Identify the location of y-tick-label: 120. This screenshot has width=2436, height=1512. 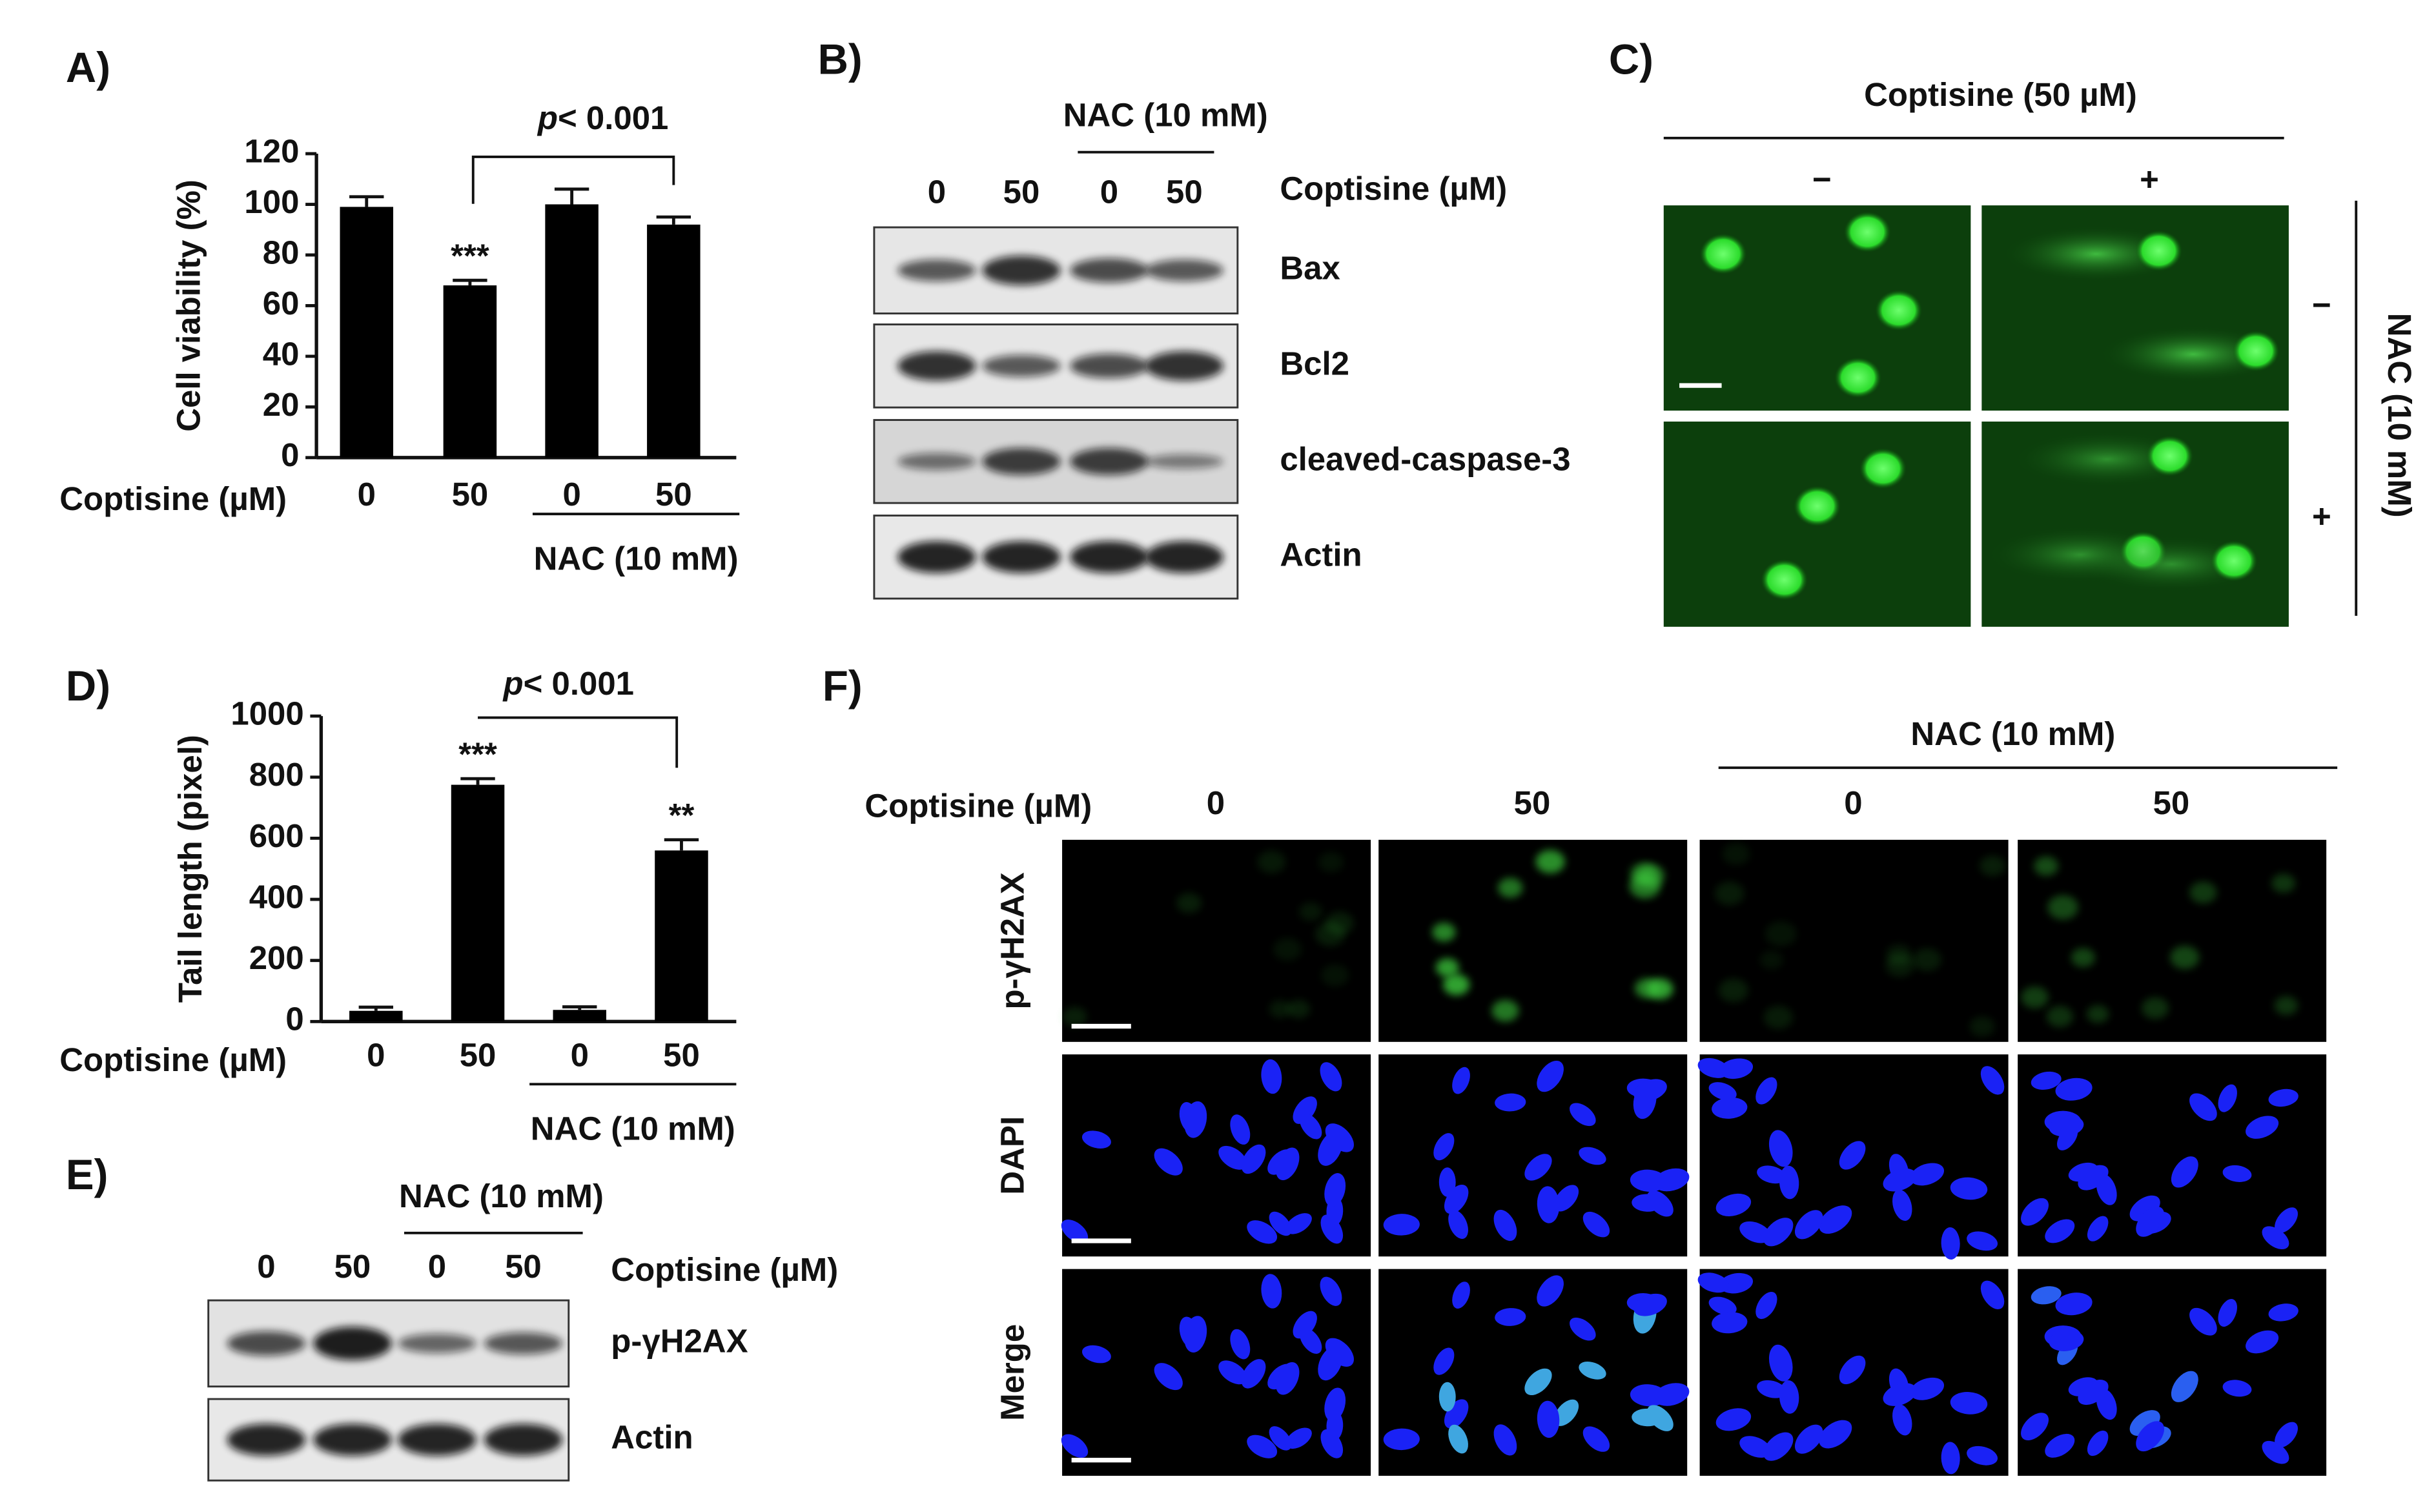
(272, 151).